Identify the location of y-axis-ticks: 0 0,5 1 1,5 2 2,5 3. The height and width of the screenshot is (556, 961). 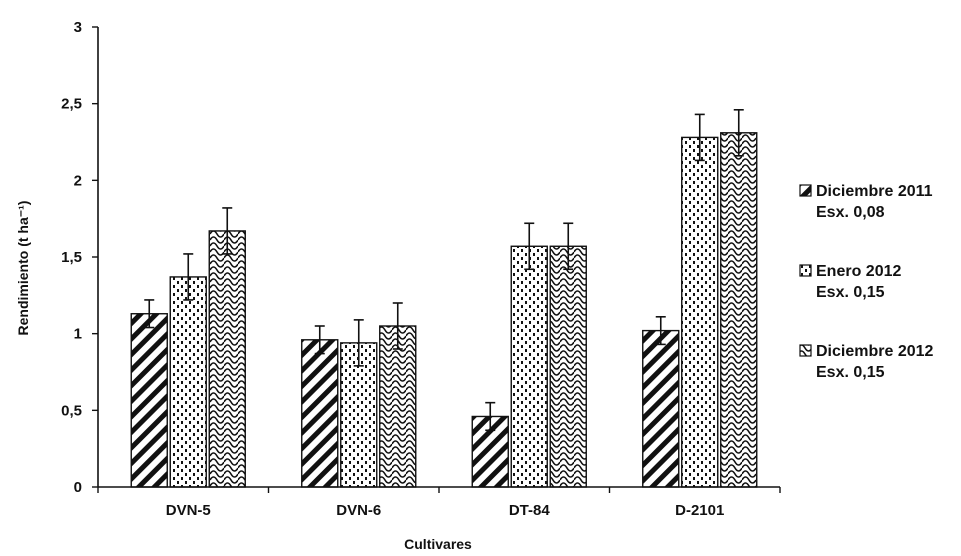
(79, 257).